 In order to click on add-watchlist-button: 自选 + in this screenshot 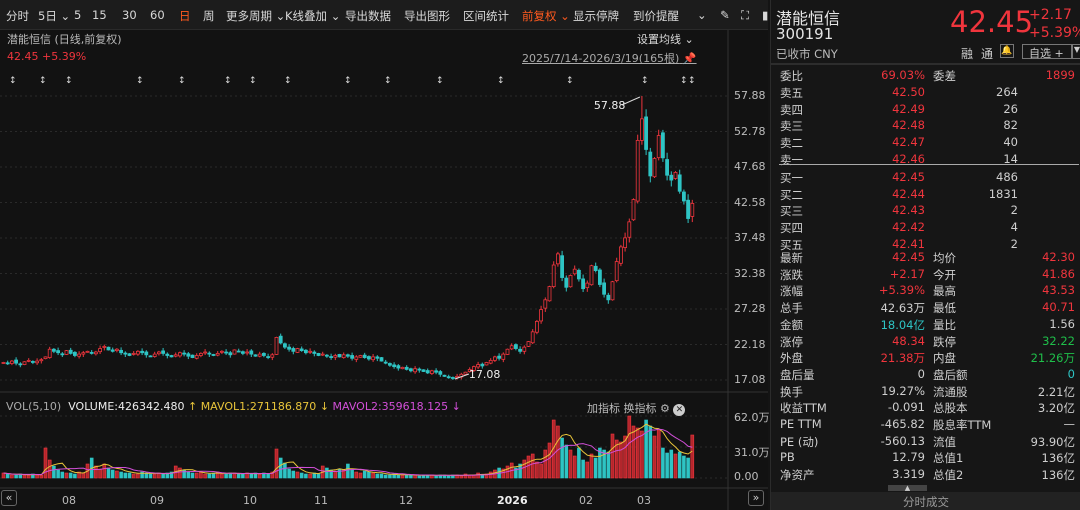, I will do `click(1047, 52)`.